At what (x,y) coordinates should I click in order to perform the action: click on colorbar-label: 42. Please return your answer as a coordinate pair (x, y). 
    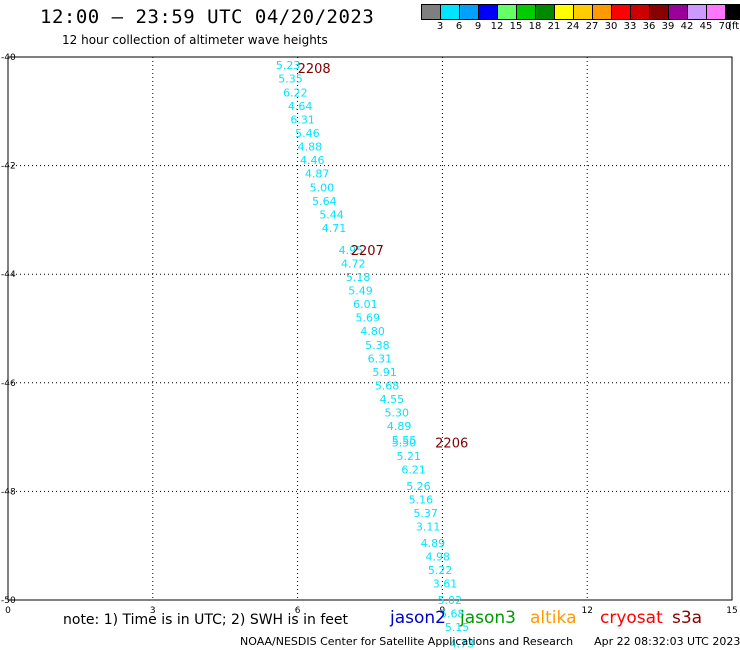
    Looking at the image, I should click on (687, 26).